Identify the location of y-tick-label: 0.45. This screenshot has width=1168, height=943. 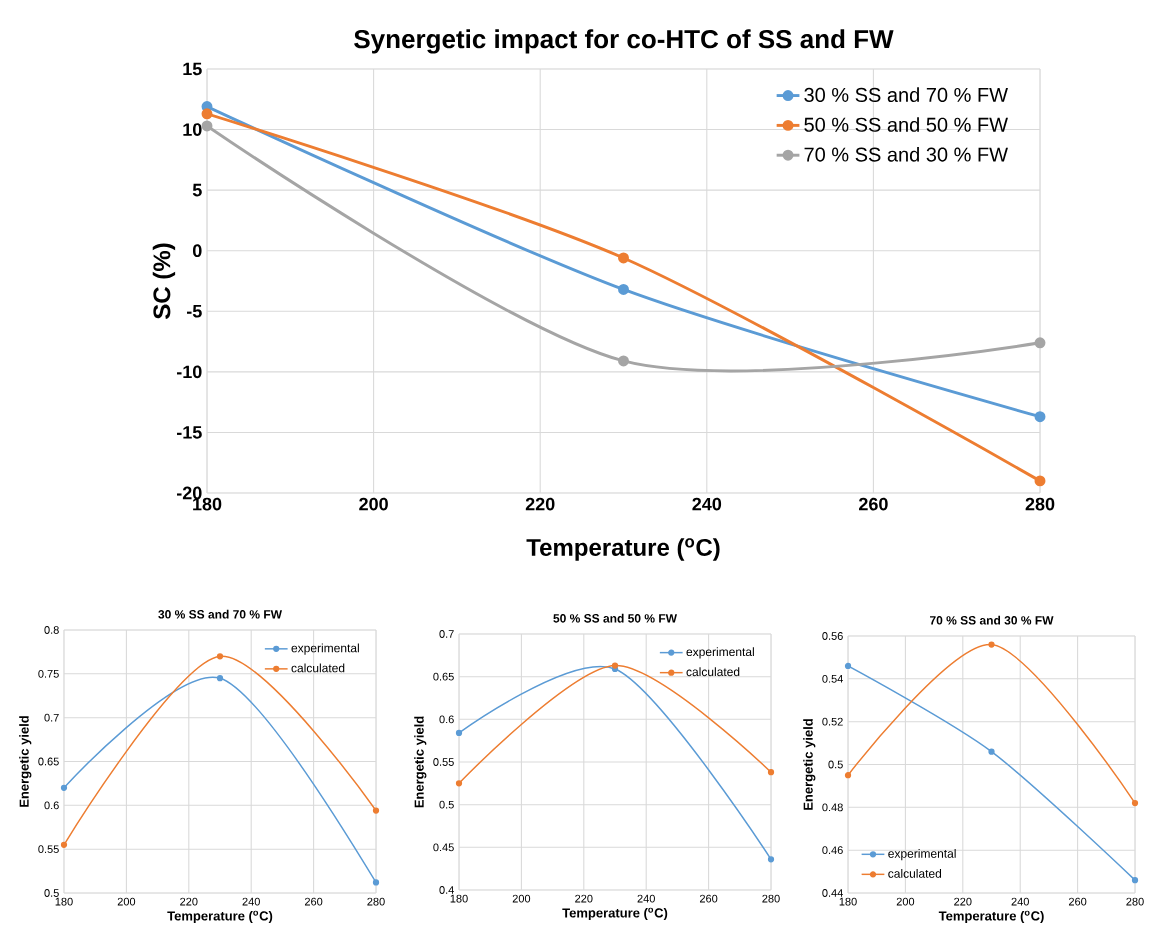
(443, 847).